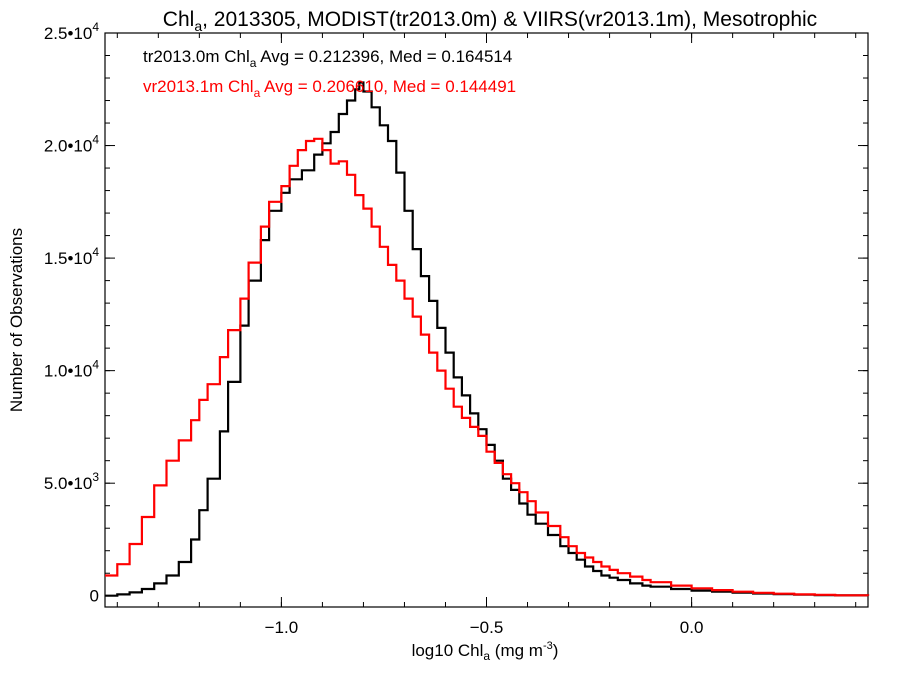 The image size is (900, 675). What do you see at coordinates (516, 650) in the screenshot?
I see `x-label-units: (mg m` at bounding box center [516, 650].